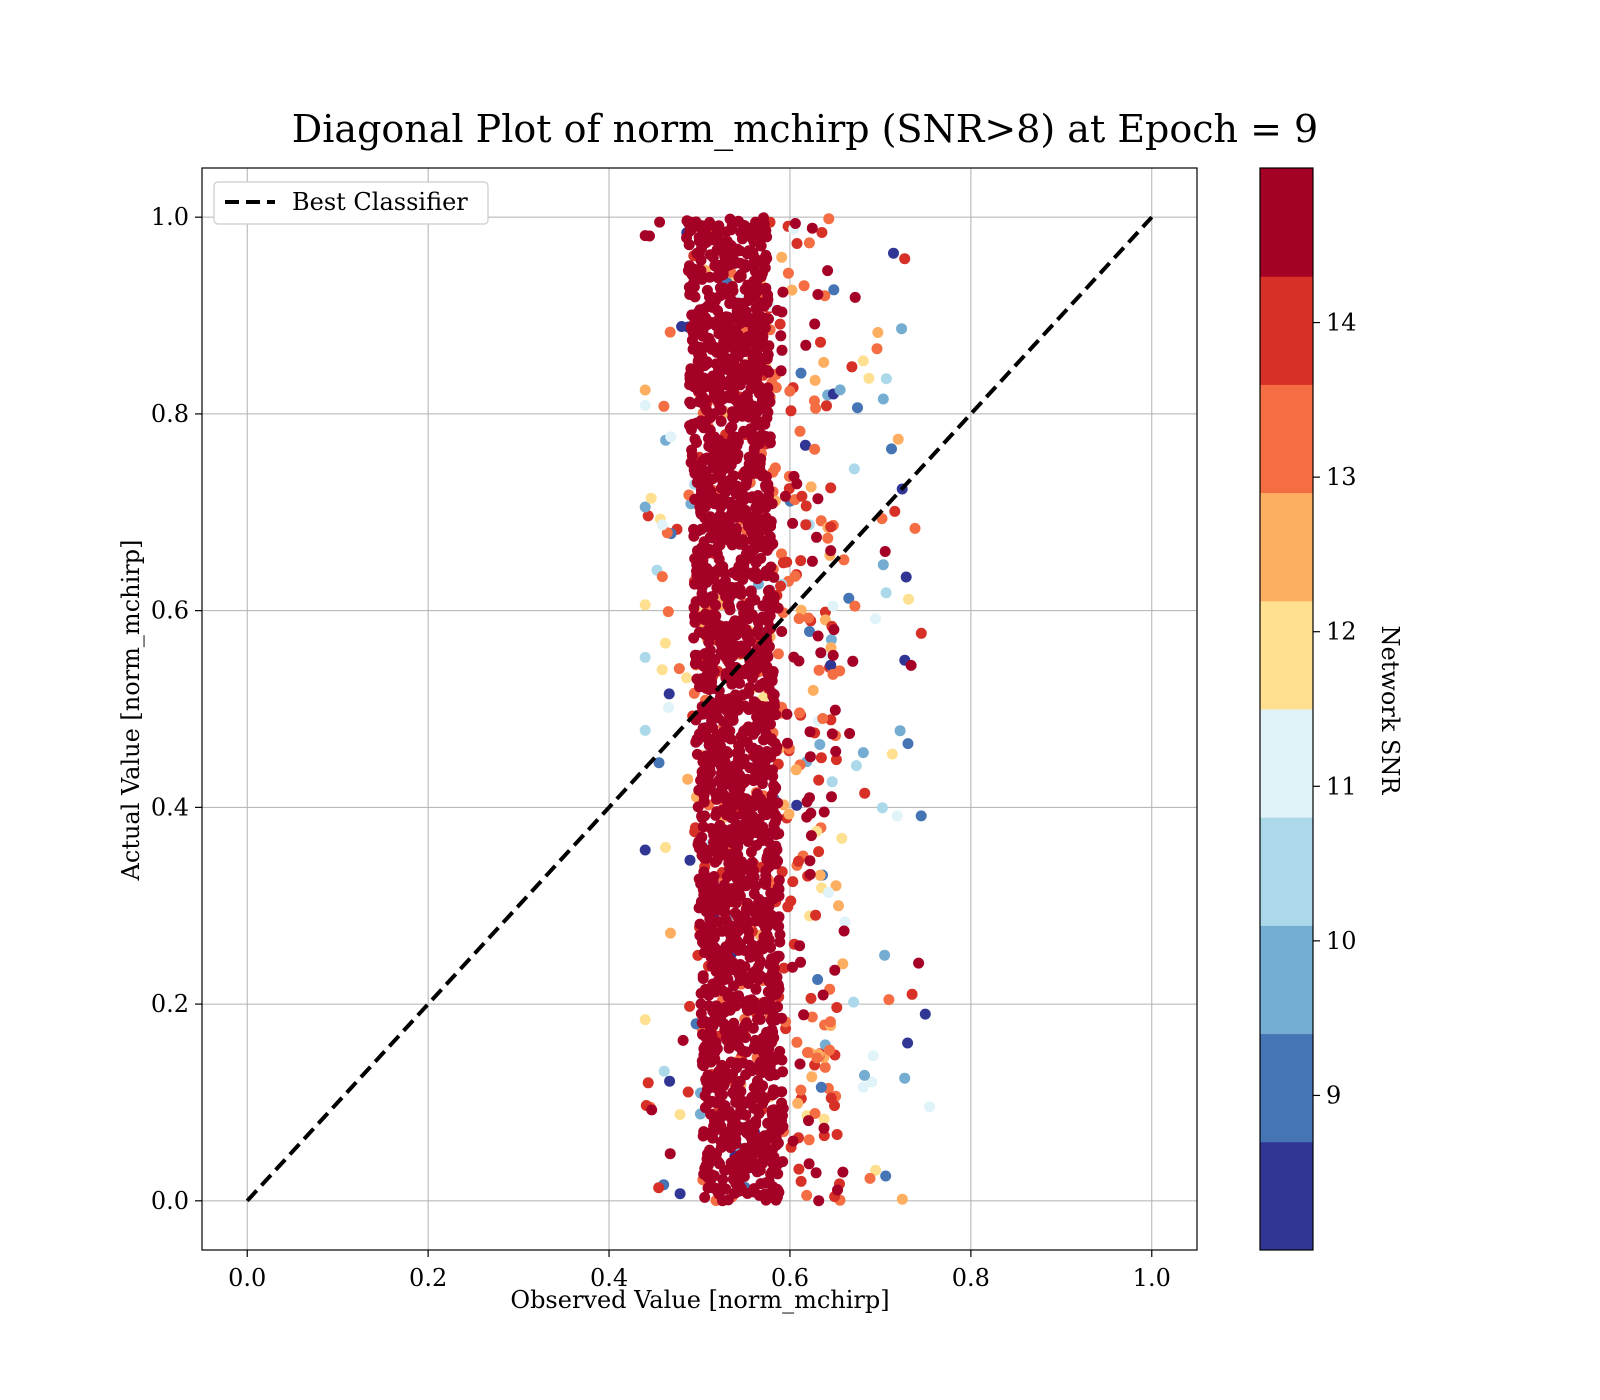  Describe the element at coordinates (170, 807) in the screenshot. I see `y-tick-label: 0.4` at that location.